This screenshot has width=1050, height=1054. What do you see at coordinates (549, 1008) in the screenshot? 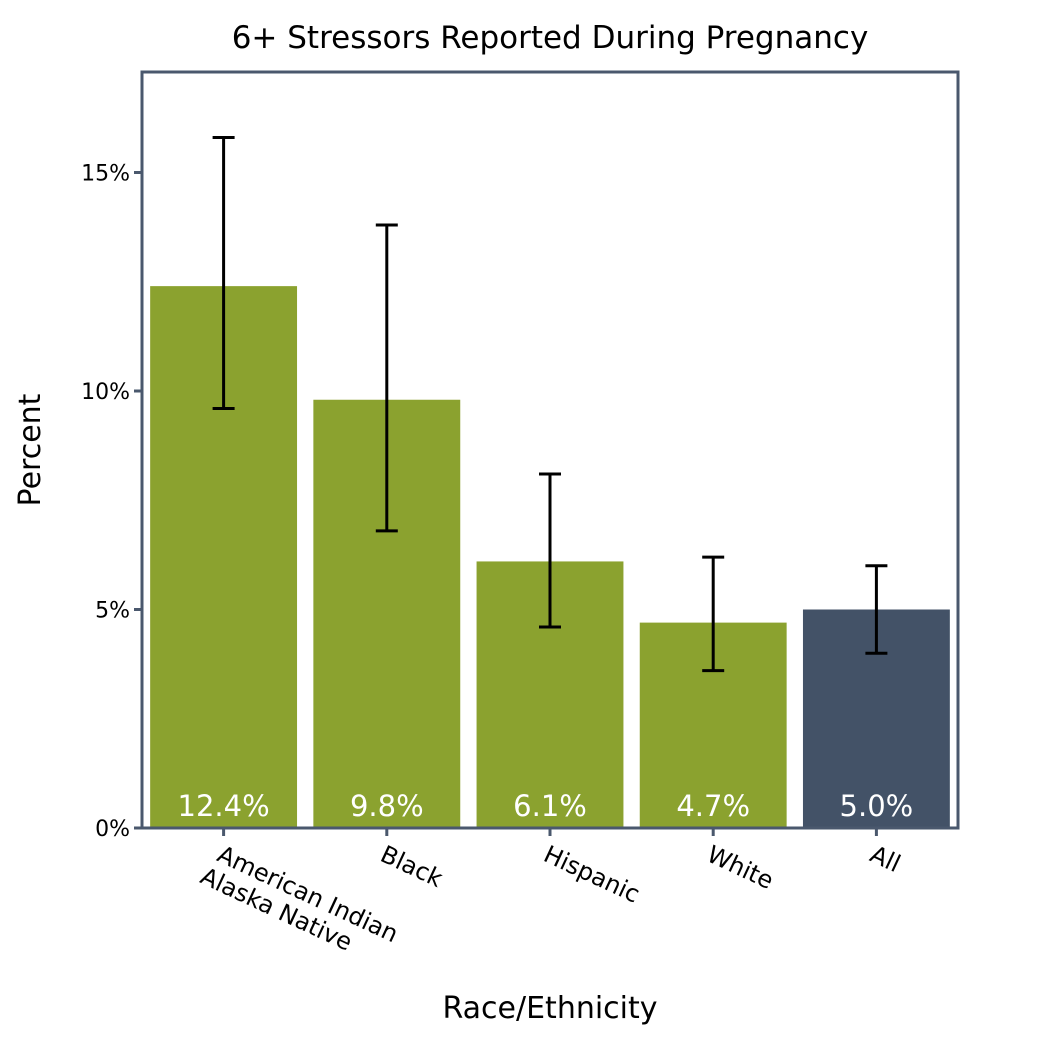
I see `x-axis-title: Race/Ethnicity` at bounding box center [549, 1008].